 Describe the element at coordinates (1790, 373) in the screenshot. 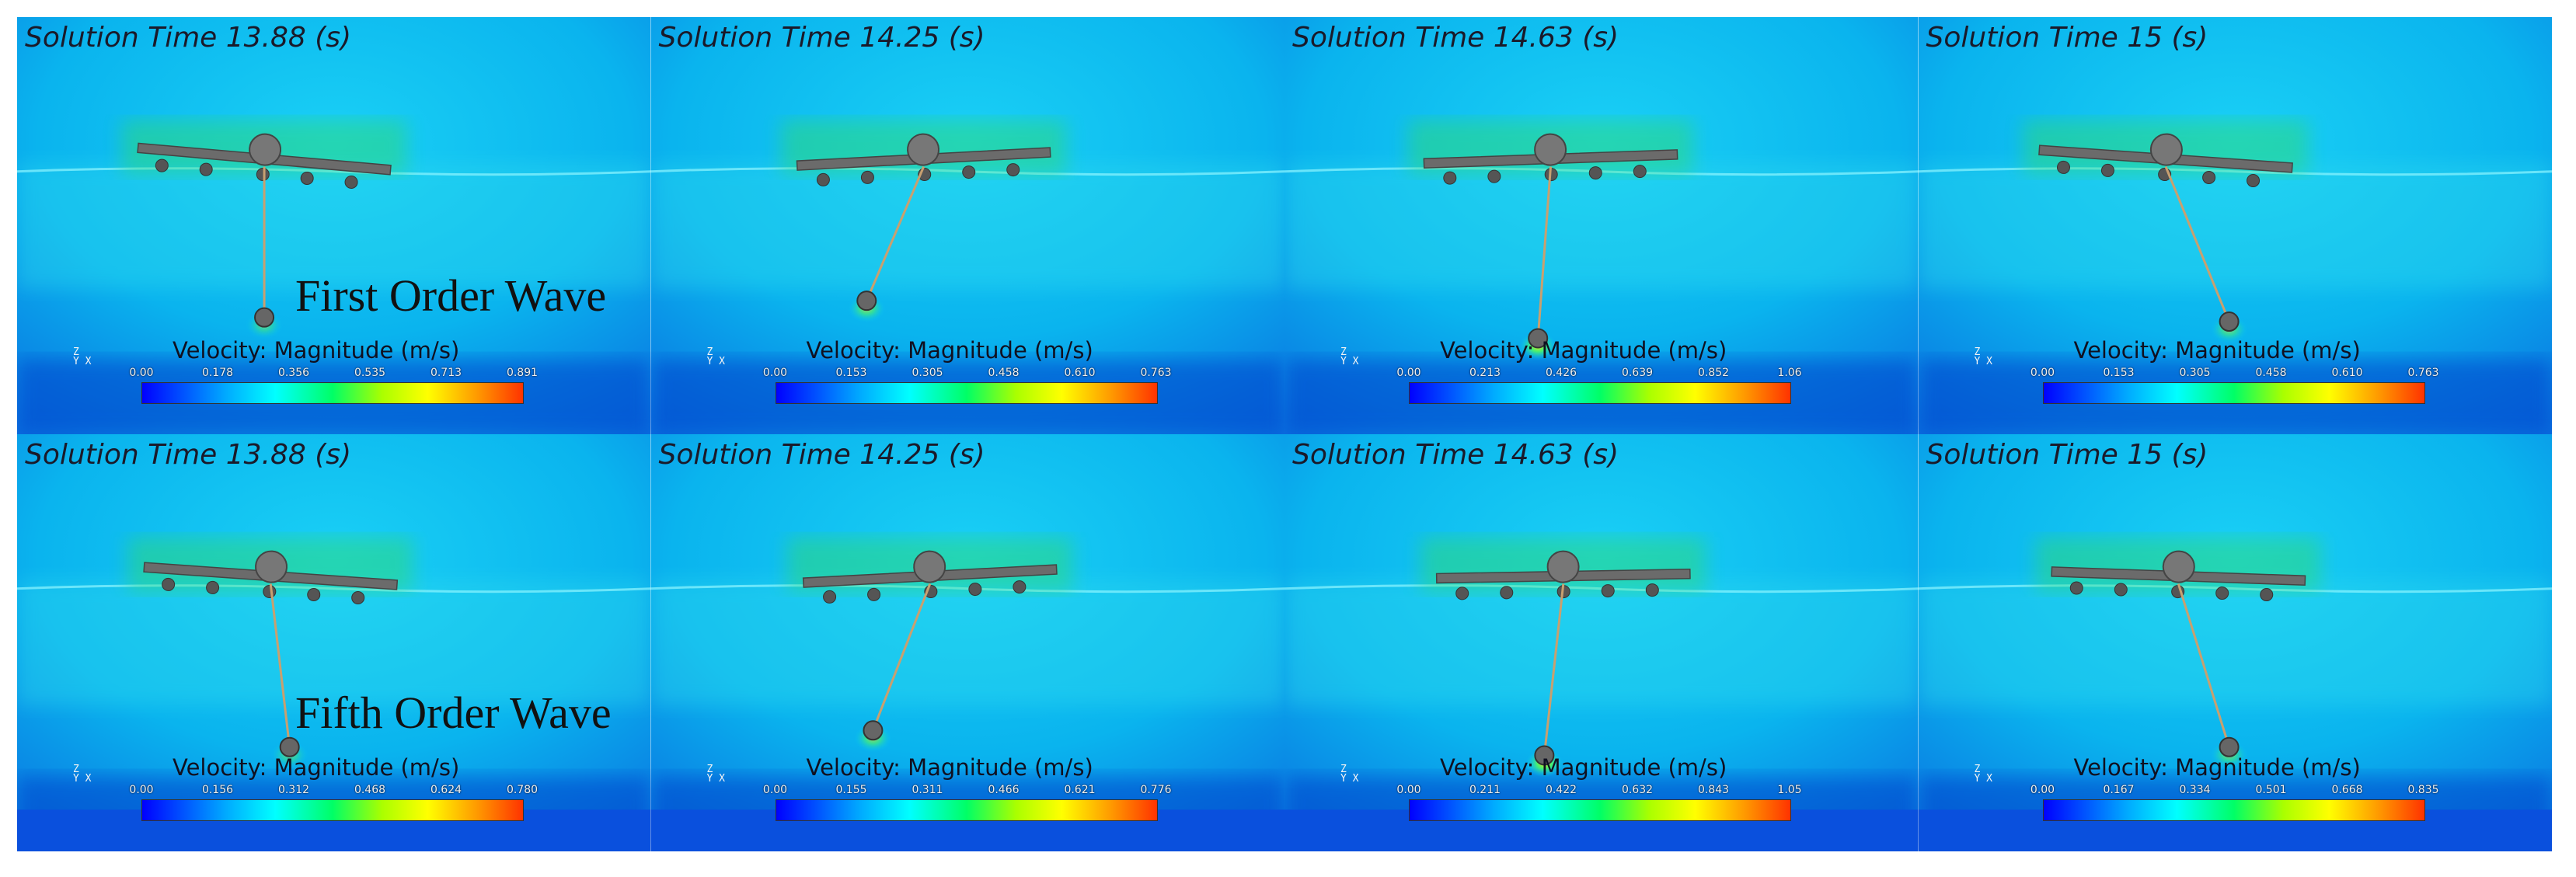

I see `colorbar-tick-label: 1.06` at that location.